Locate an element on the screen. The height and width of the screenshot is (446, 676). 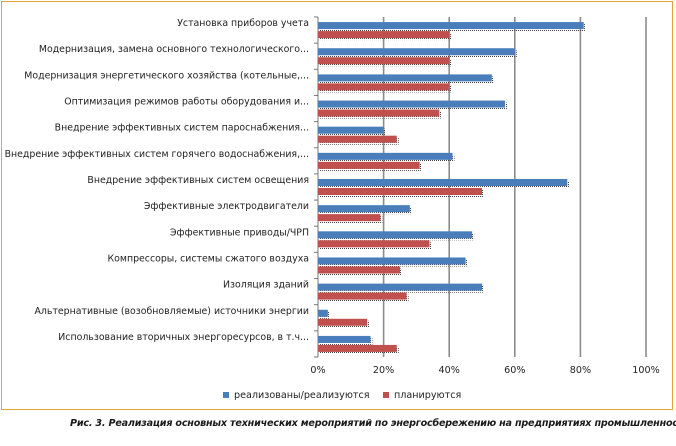
x-tick-label: 40% is located at coordinates (449, 370).